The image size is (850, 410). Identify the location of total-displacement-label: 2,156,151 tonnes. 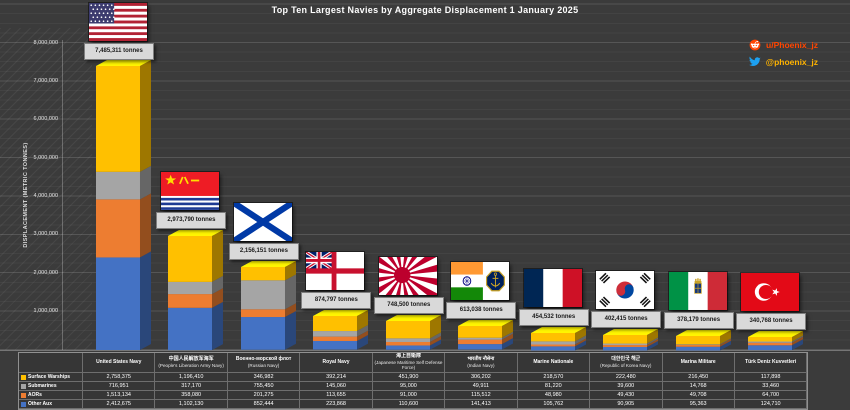
(263, 252).